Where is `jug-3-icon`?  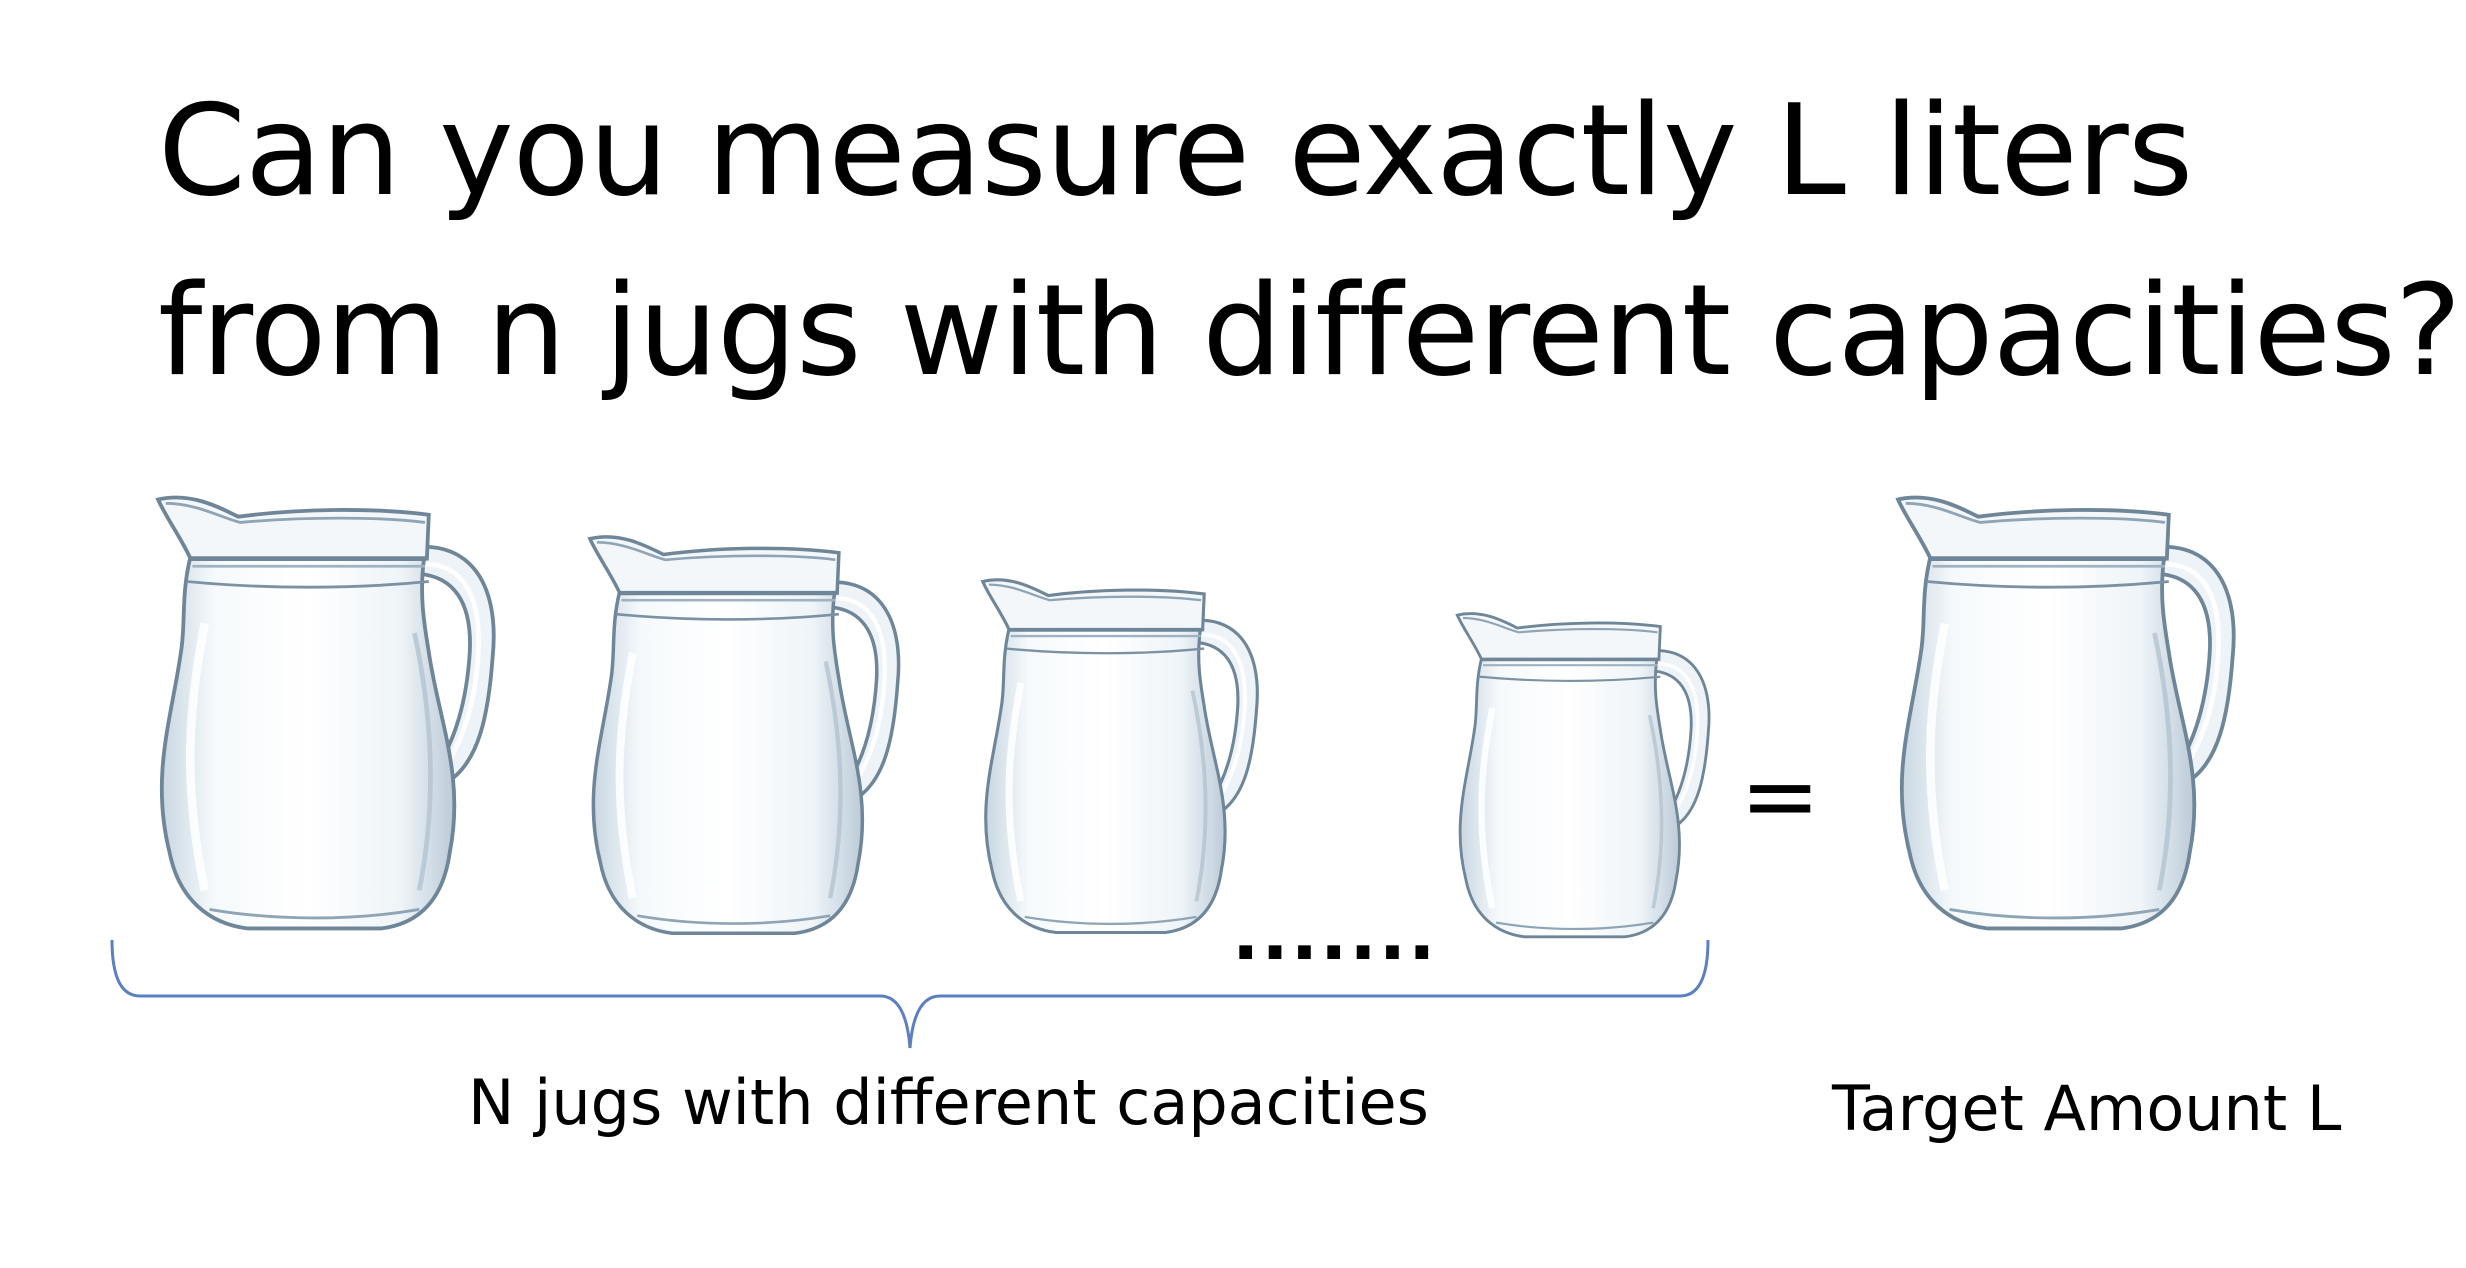 jug-3-icon is located at coordinates (1134, 757).